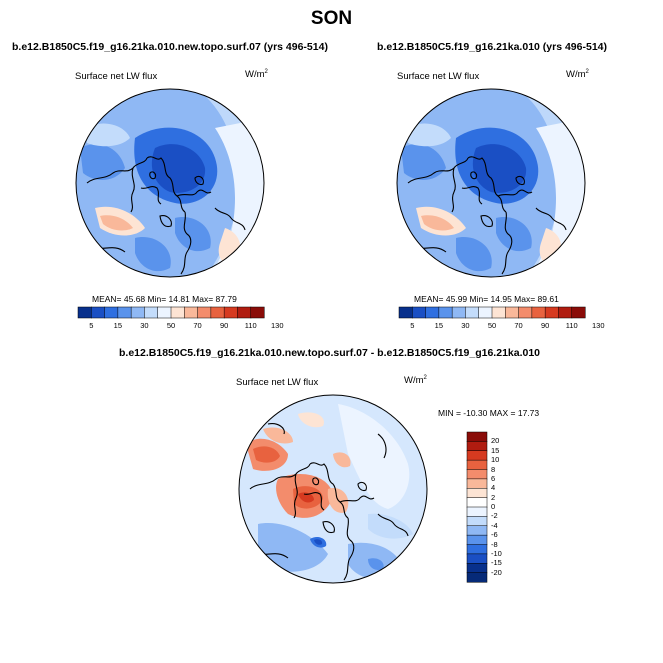 This screenshot has height=663, width=663. What do you see at coordinates (170, 183) in the screenshot?
I see `polar-map-exp` at bounding box center [170, 183].